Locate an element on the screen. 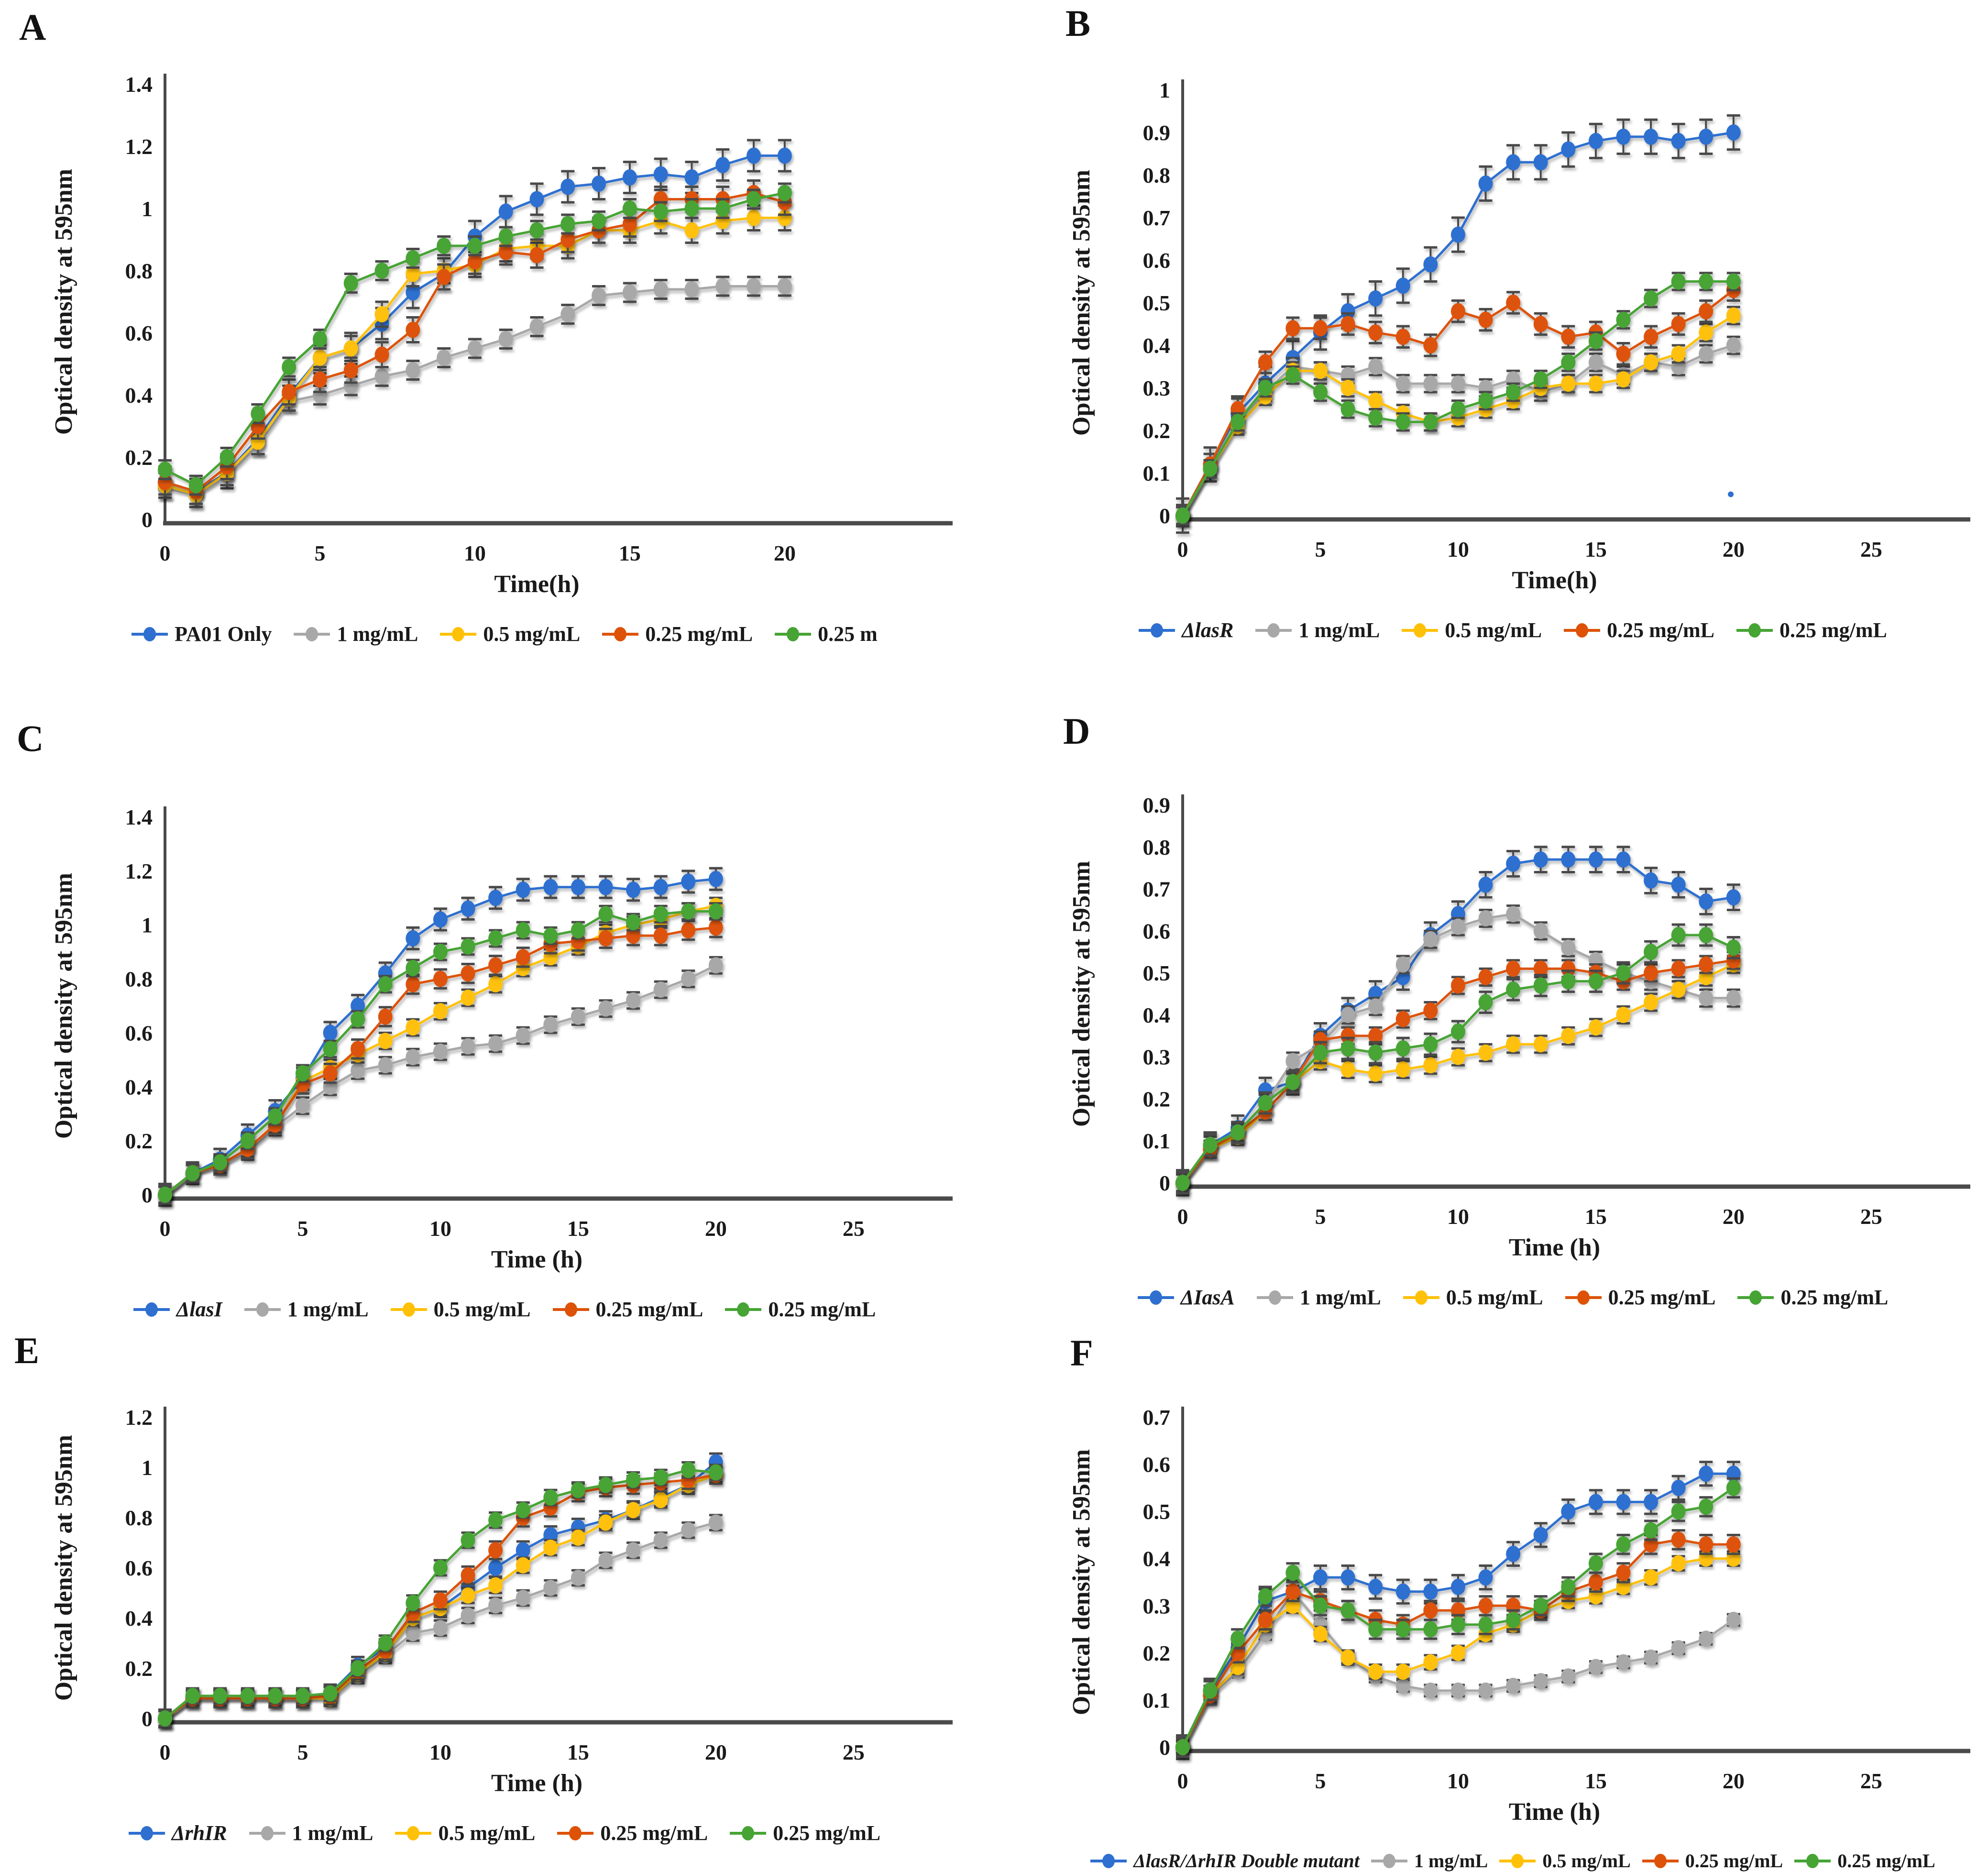 This screenshot has height=1872, width=1988. legend-item: ΔlasI is located at coordinates (177, 1309).